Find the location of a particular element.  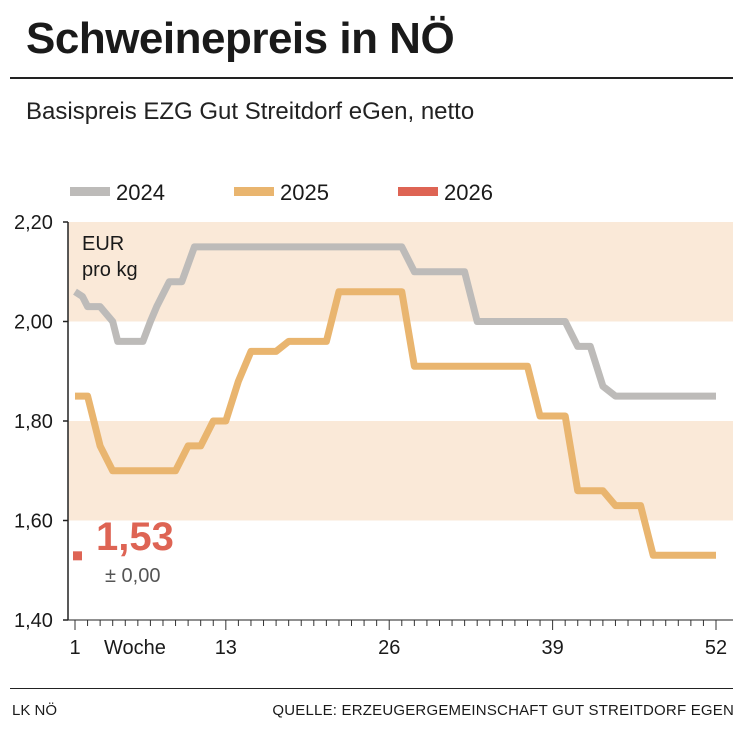

legend-label-2024: 2024 is located at coordinates (140, 192).